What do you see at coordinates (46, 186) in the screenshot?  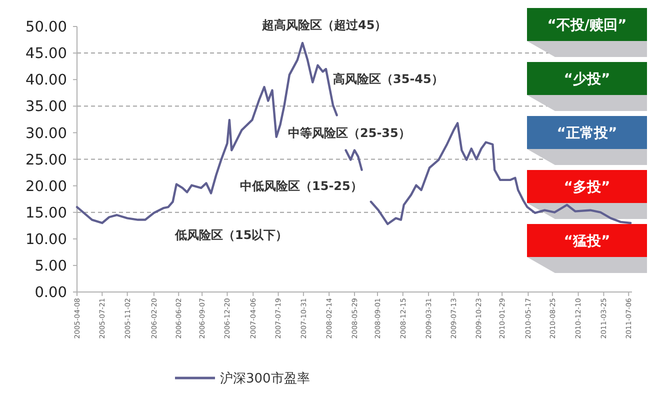 I see `y-tick-label: 20.00` at bounding box center [46, 186].